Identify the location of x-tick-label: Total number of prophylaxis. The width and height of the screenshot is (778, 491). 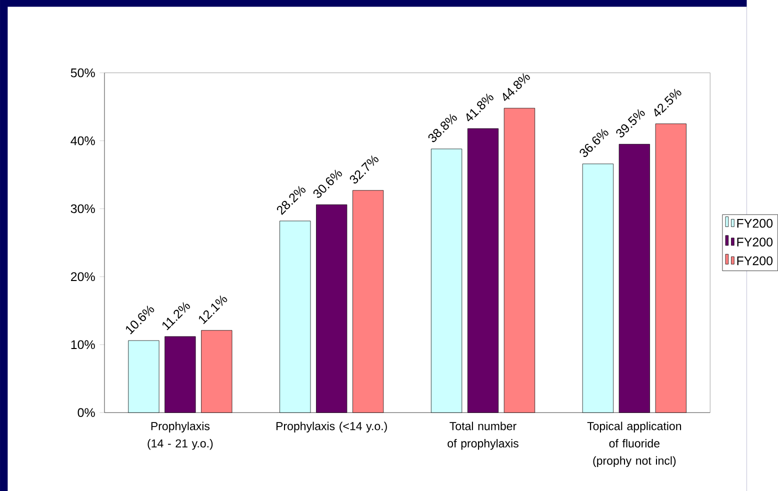
(483, 436).